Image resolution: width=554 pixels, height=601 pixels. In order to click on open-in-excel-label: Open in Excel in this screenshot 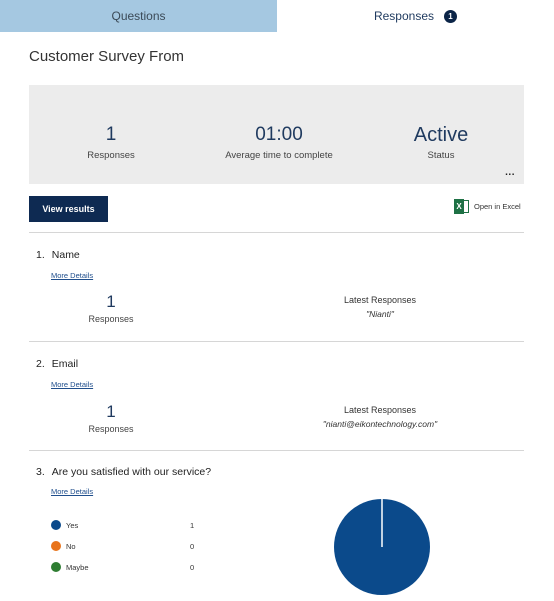, I will do `click(497, 206)`.